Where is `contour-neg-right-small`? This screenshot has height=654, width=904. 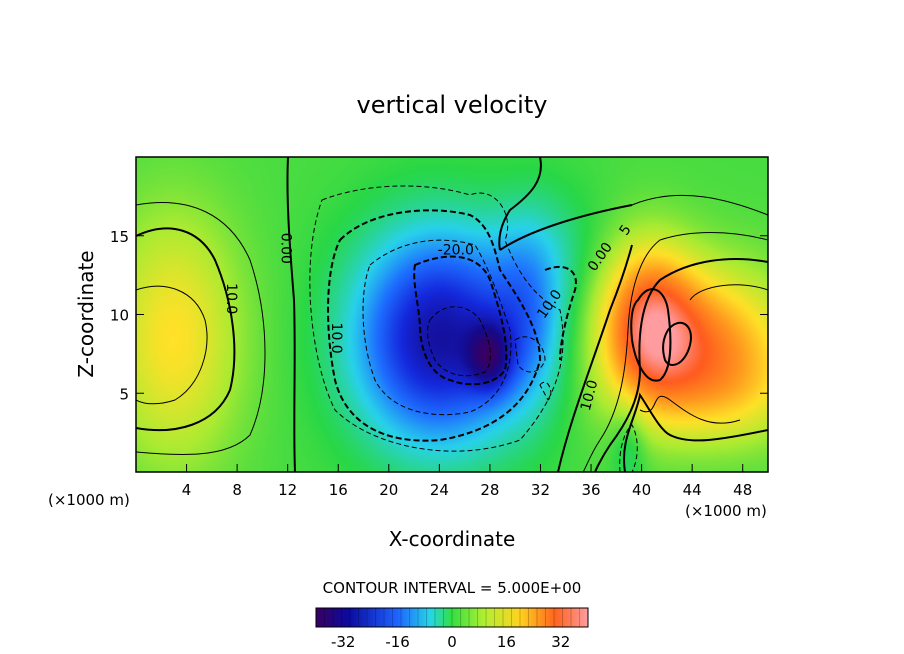
contour-neg-right-small is located at coordinates (533, 368).